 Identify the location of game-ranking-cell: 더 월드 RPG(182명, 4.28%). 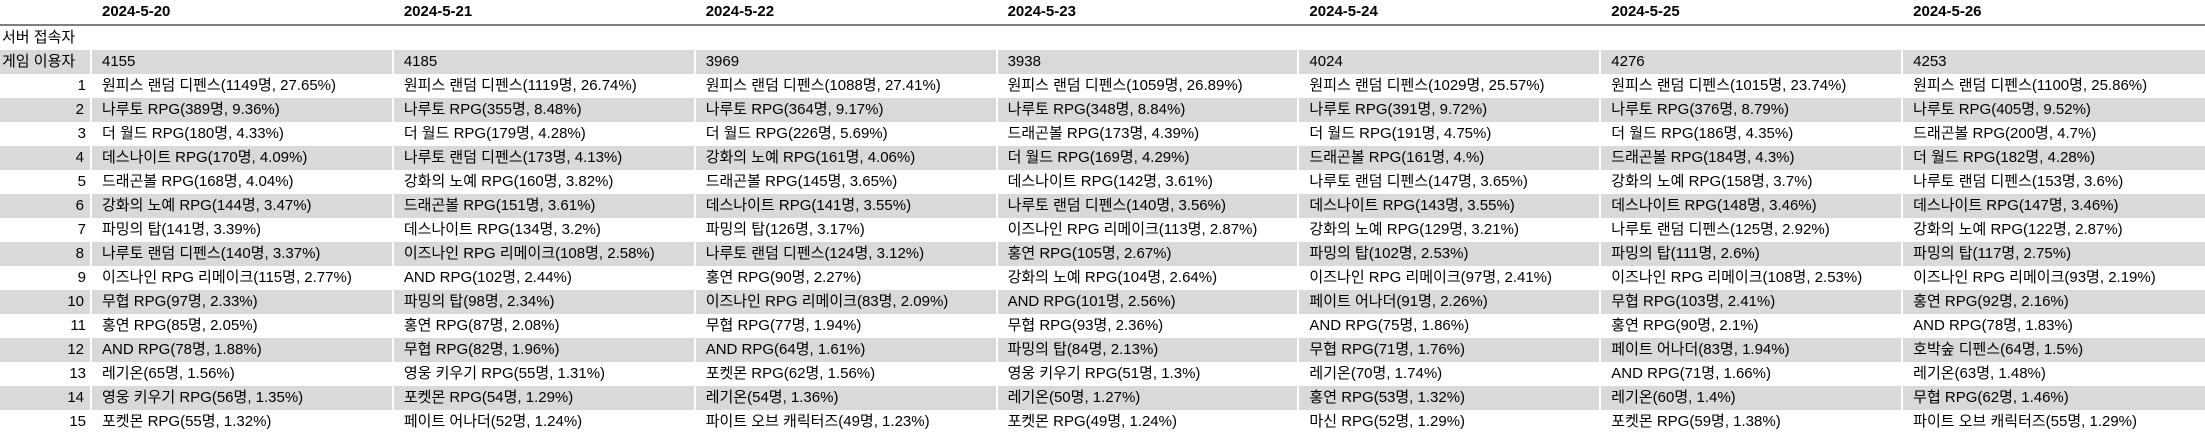
(2054, 158).